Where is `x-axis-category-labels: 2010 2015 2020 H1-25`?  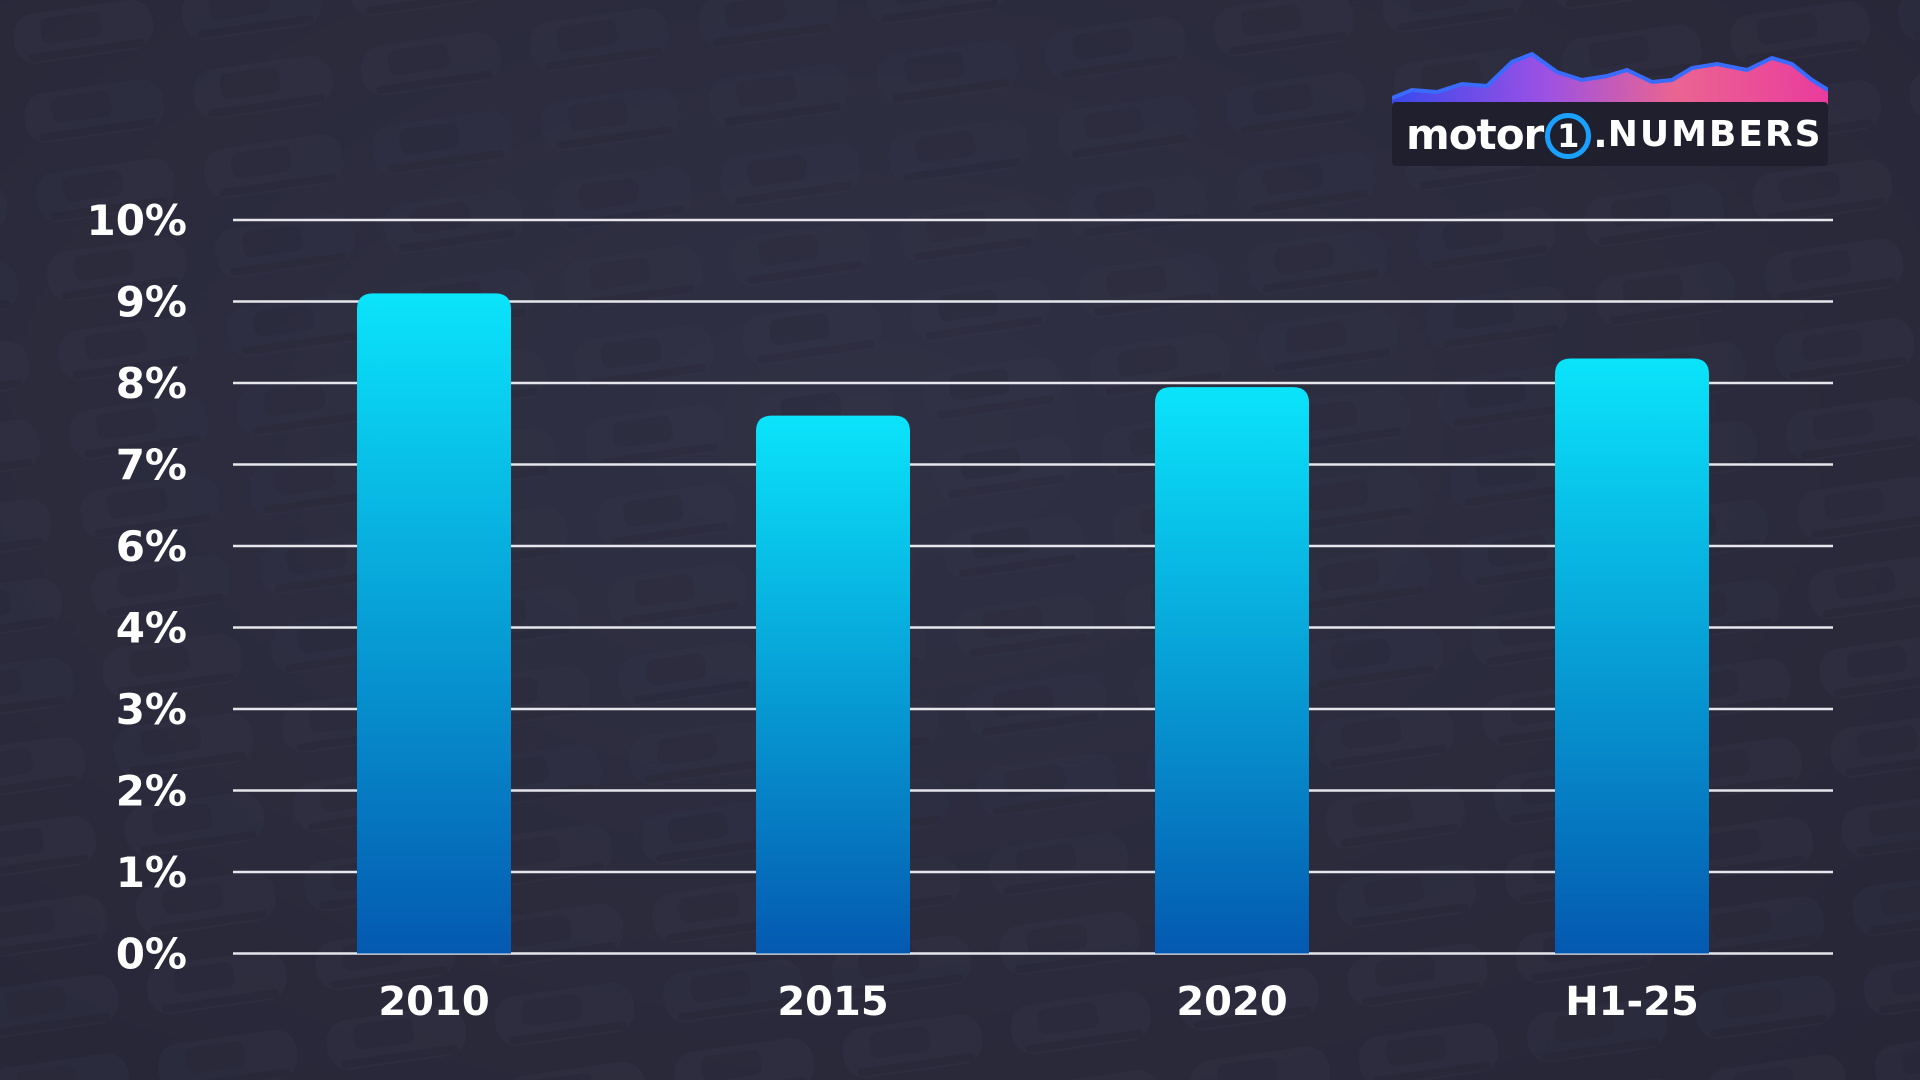
x-axis-category-labels: 2010 2015 2020 H1-25 is located at coordinates (1038, 1002).